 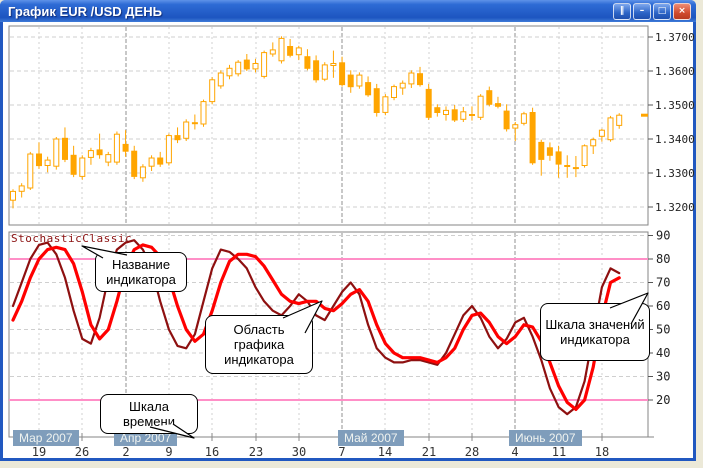 I want to click on pause-icon: ‖, so click(x=622, y=10).